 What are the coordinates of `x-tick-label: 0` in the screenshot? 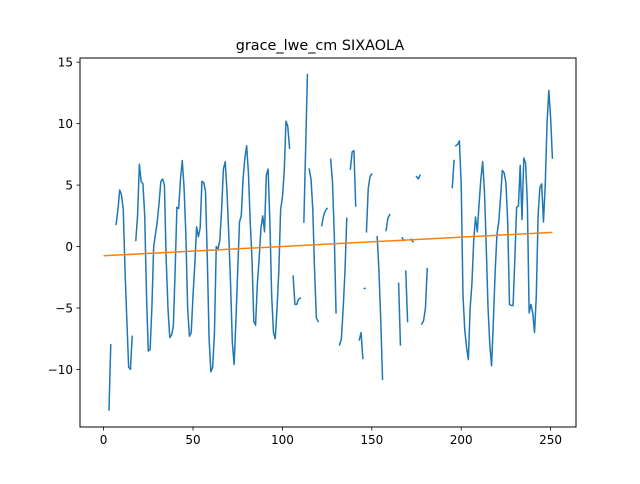 It's located at (104, 440).